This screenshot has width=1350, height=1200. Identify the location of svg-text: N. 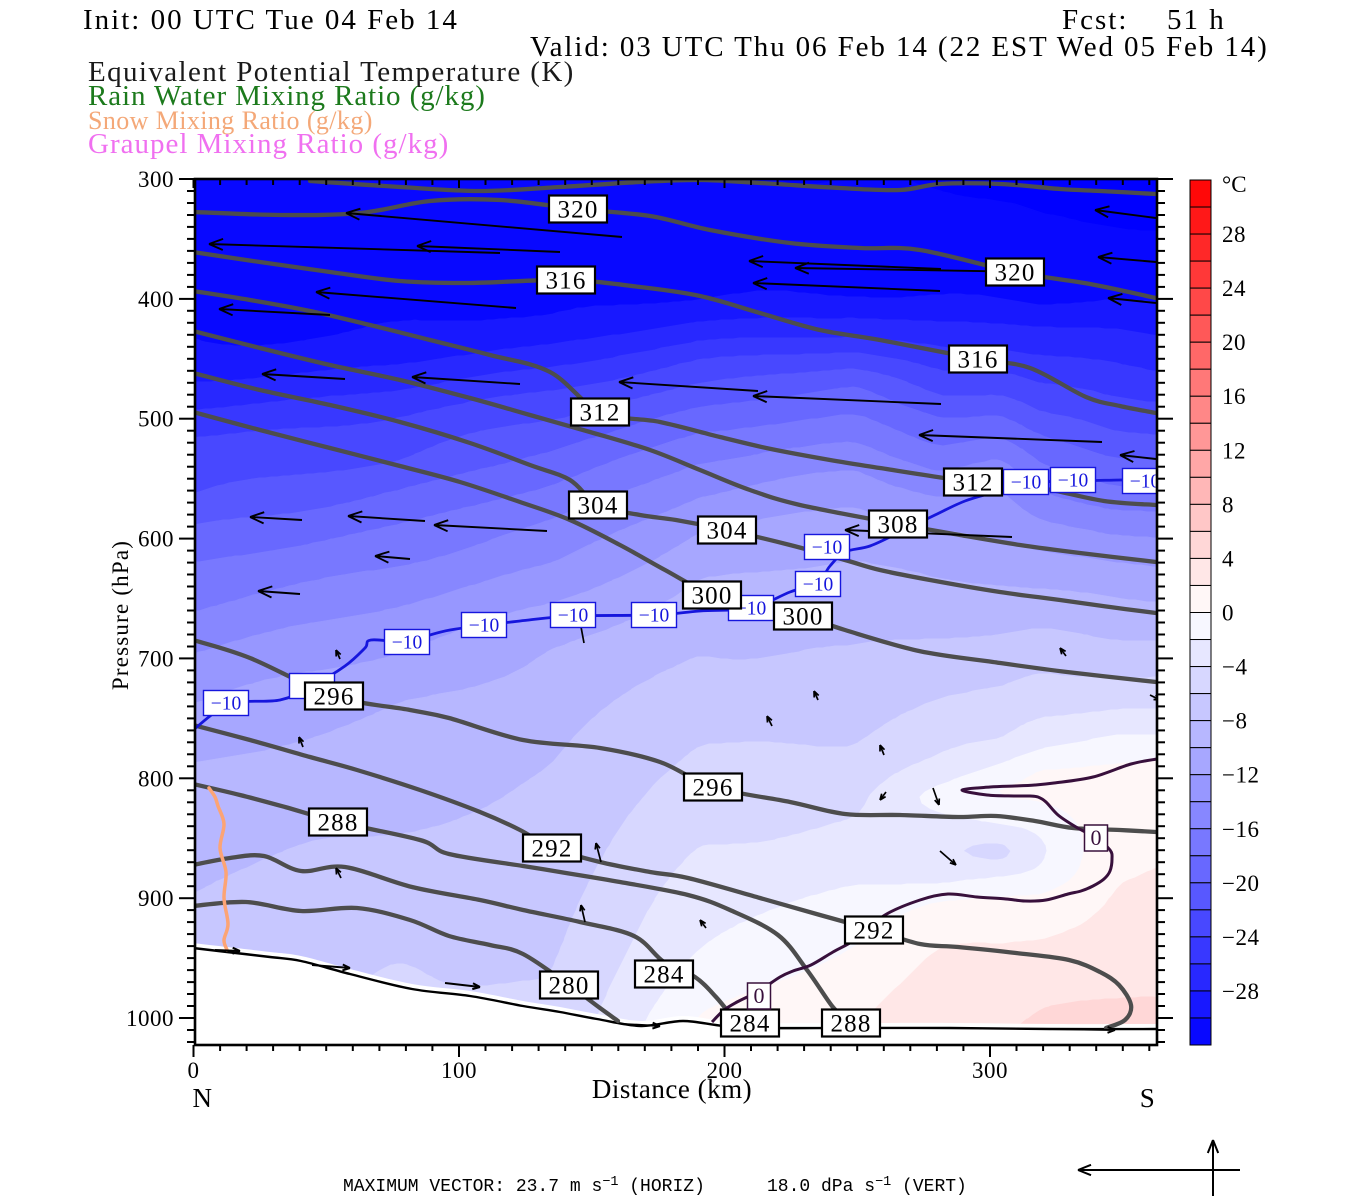
(203, 1098).